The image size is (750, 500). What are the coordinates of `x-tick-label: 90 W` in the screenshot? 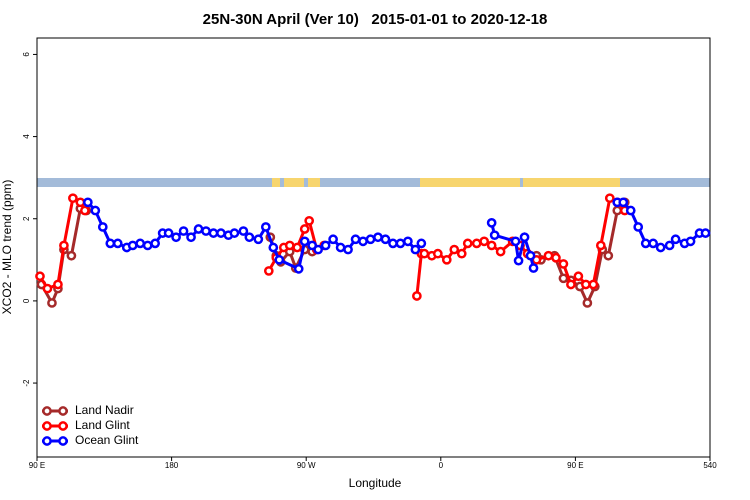 It's located at (306, 465).